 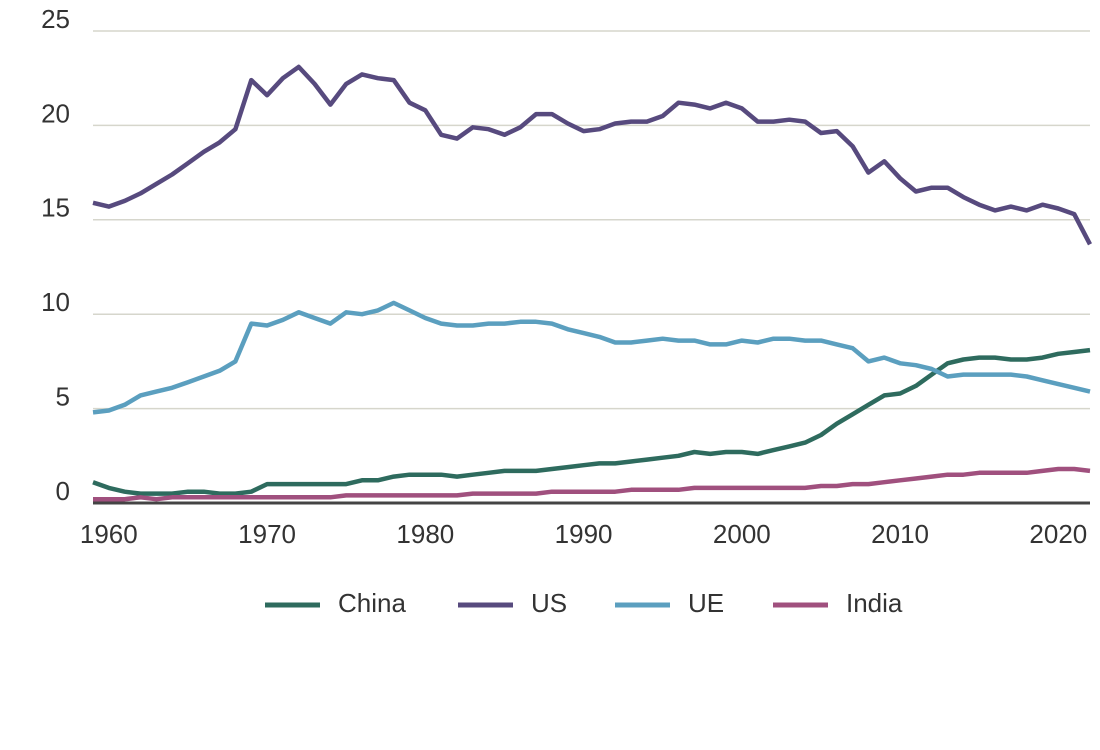 I want to click on y-tick-label: 25, so click(x=55, y=19).